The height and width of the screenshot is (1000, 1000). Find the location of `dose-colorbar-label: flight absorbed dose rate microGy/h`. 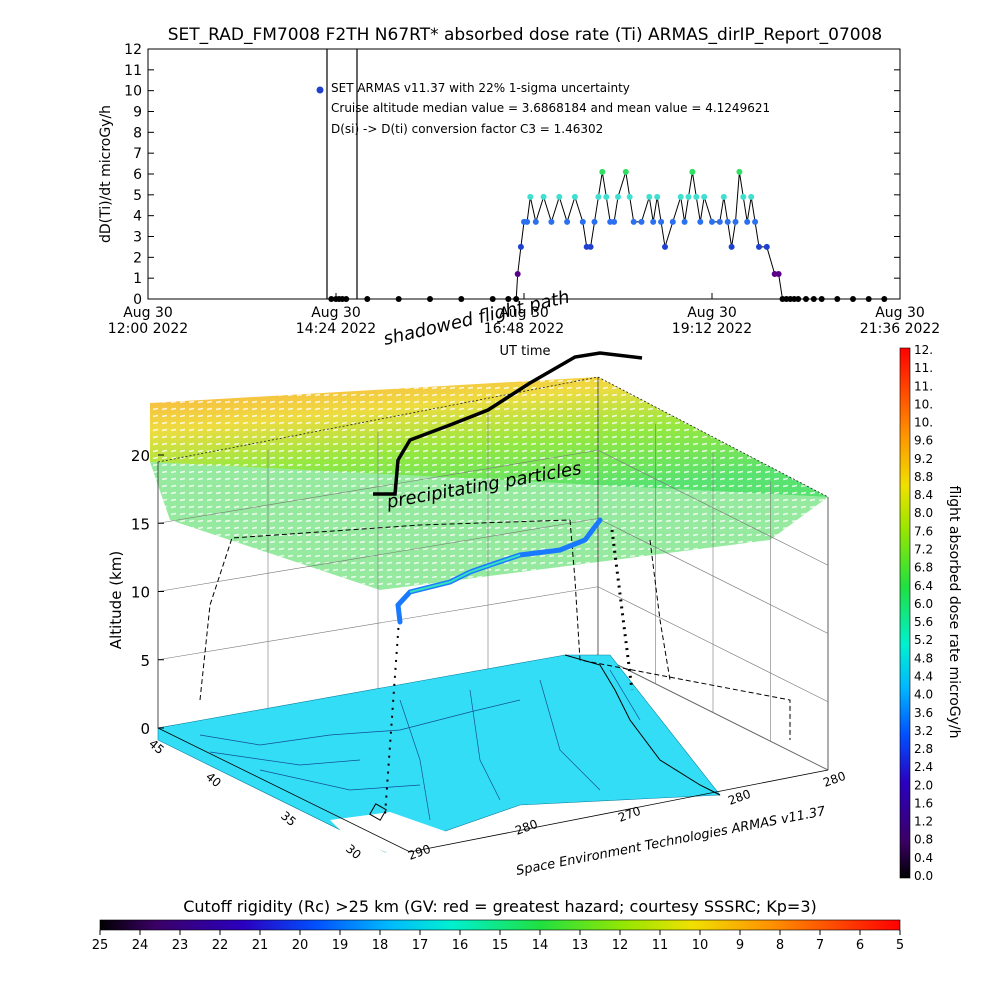

dose-colorbar-label: flight absorbed dose rate microGy/h is located at coordinates (954, 612).